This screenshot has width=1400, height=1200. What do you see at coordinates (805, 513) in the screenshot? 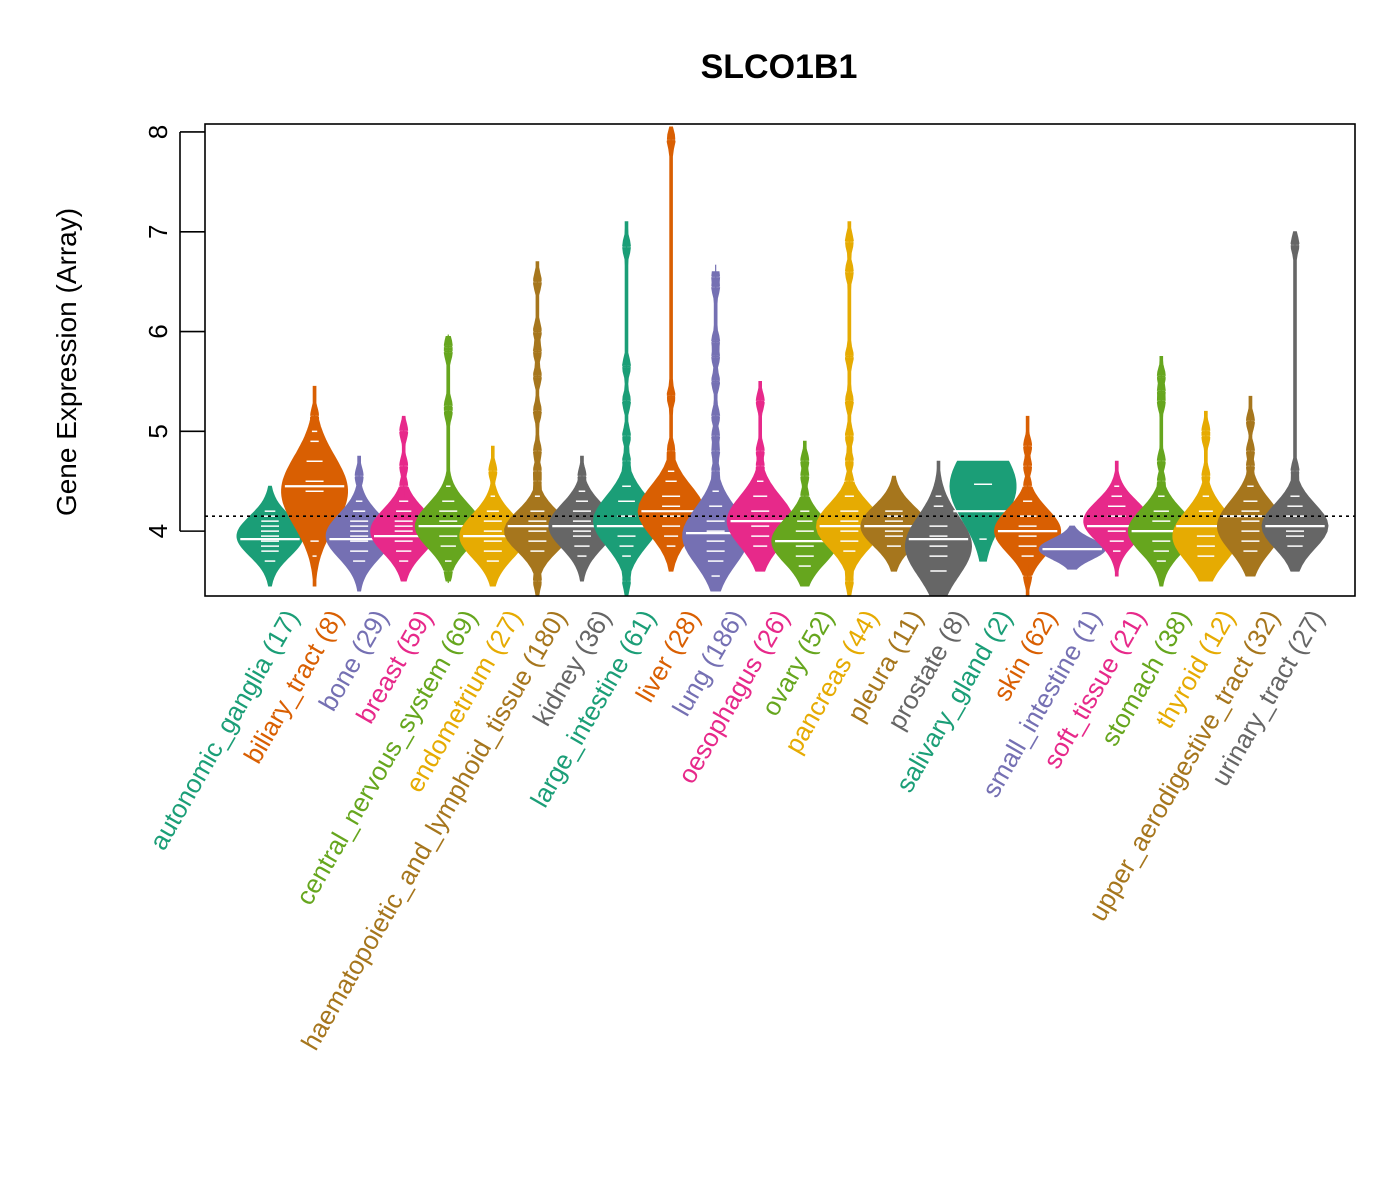
I see `bean-ovary` at bounding box center [805, 513].